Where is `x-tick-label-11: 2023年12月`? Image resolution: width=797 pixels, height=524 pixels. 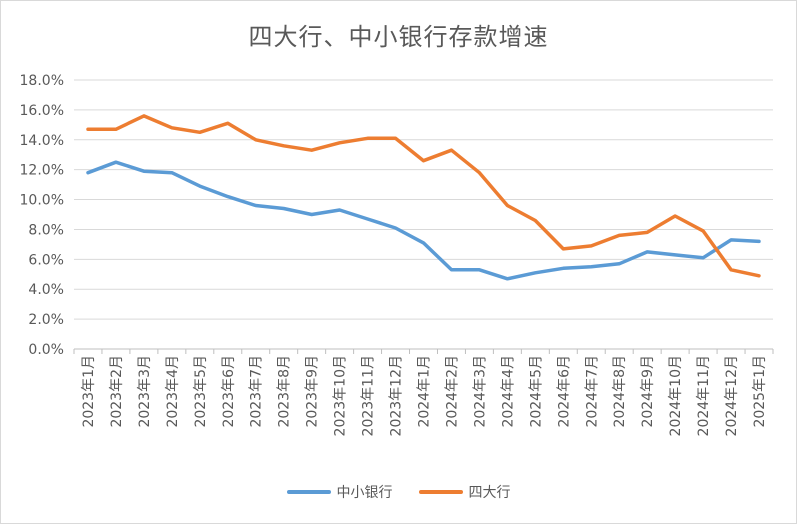 x-tick-label-11: 2023年12月 is located at coordinates (397, 395).